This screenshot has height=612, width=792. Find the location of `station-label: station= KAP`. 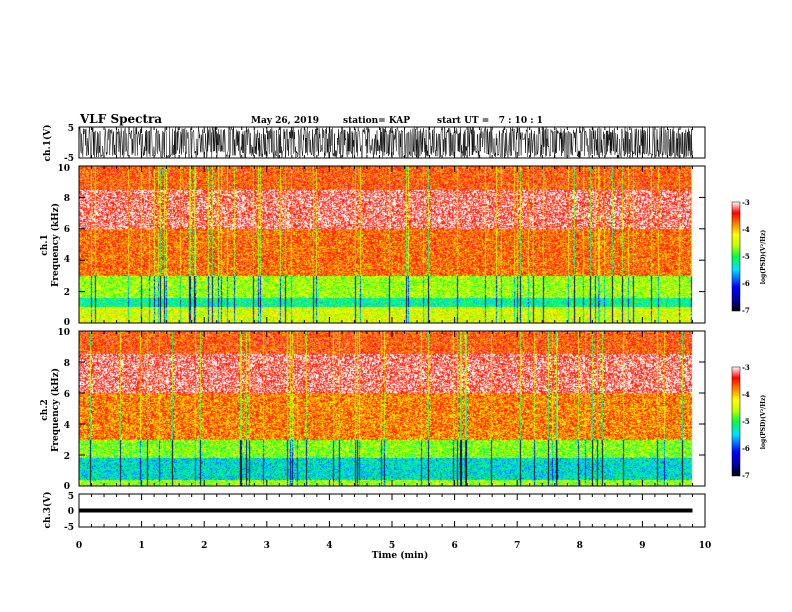

station-label: station= KAP is located at coordinates (376, 121).